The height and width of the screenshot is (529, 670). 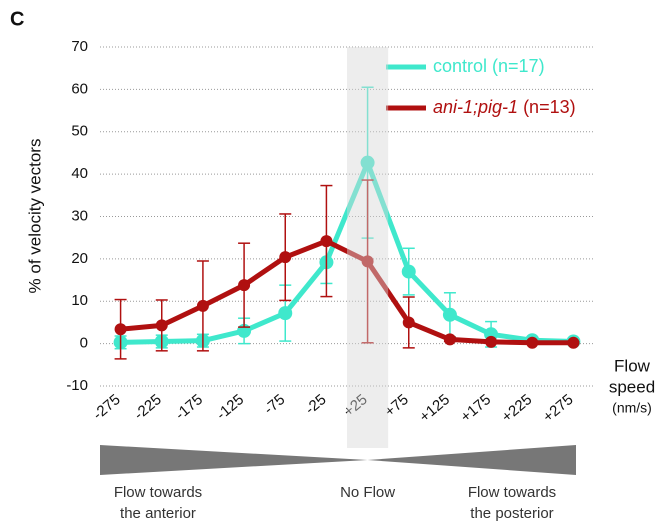 I want to click on x-tick-label: +125, so click(x=434, y=408).